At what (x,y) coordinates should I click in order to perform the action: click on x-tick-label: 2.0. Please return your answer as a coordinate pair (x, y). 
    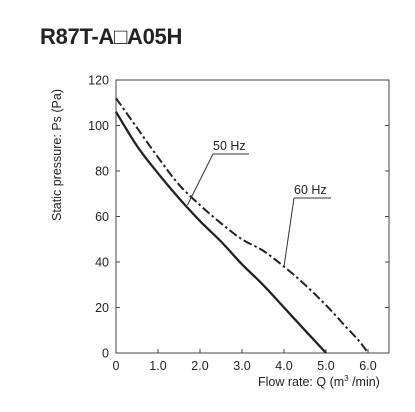
    Looking at the image, I should click on (199, 366).